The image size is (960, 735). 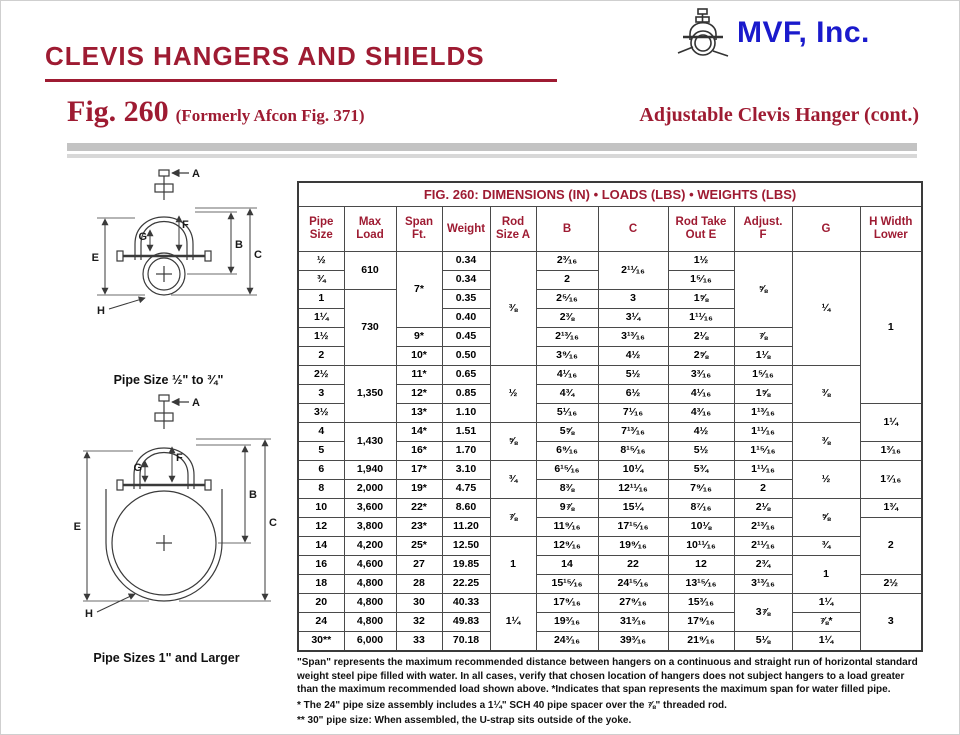 What do you see at coordinates (633, 527) in the screenshot?
I see `table-cell: 17¹⁵⁄₁₆` at bounding box center [633, 527].